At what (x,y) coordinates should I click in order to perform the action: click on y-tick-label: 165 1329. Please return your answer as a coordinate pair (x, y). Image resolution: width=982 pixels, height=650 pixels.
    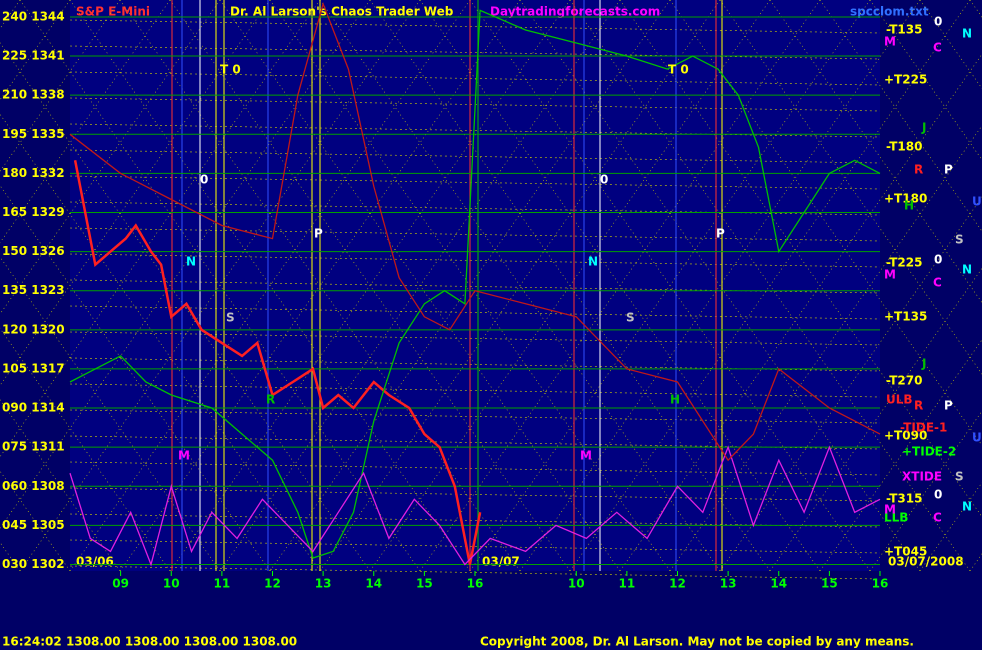
    Looking at the image, I should click on (33, 212).